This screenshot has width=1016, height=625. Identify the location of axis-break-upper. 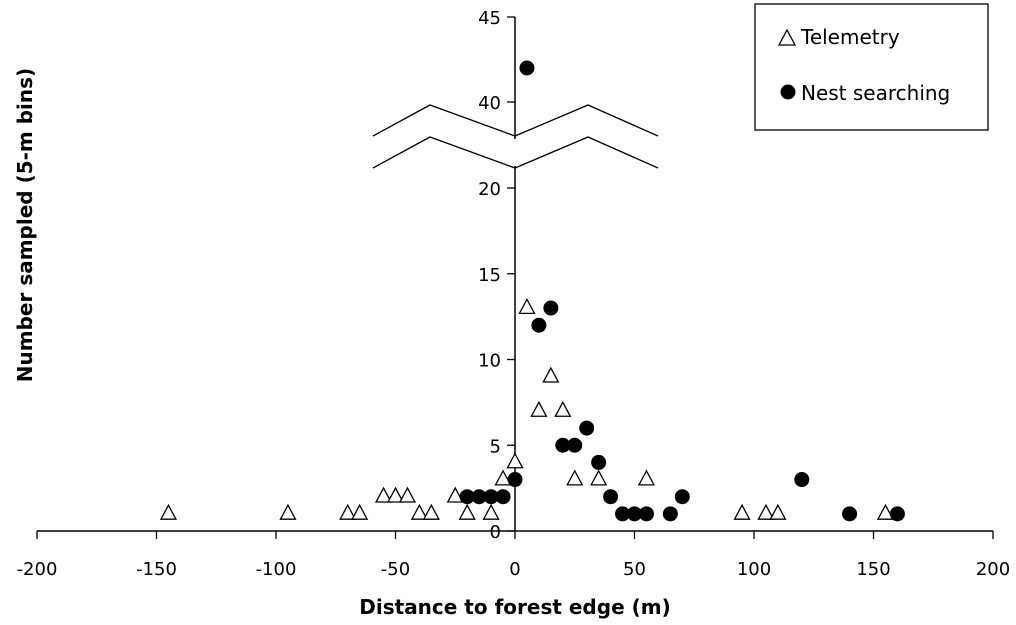
(515, 120).